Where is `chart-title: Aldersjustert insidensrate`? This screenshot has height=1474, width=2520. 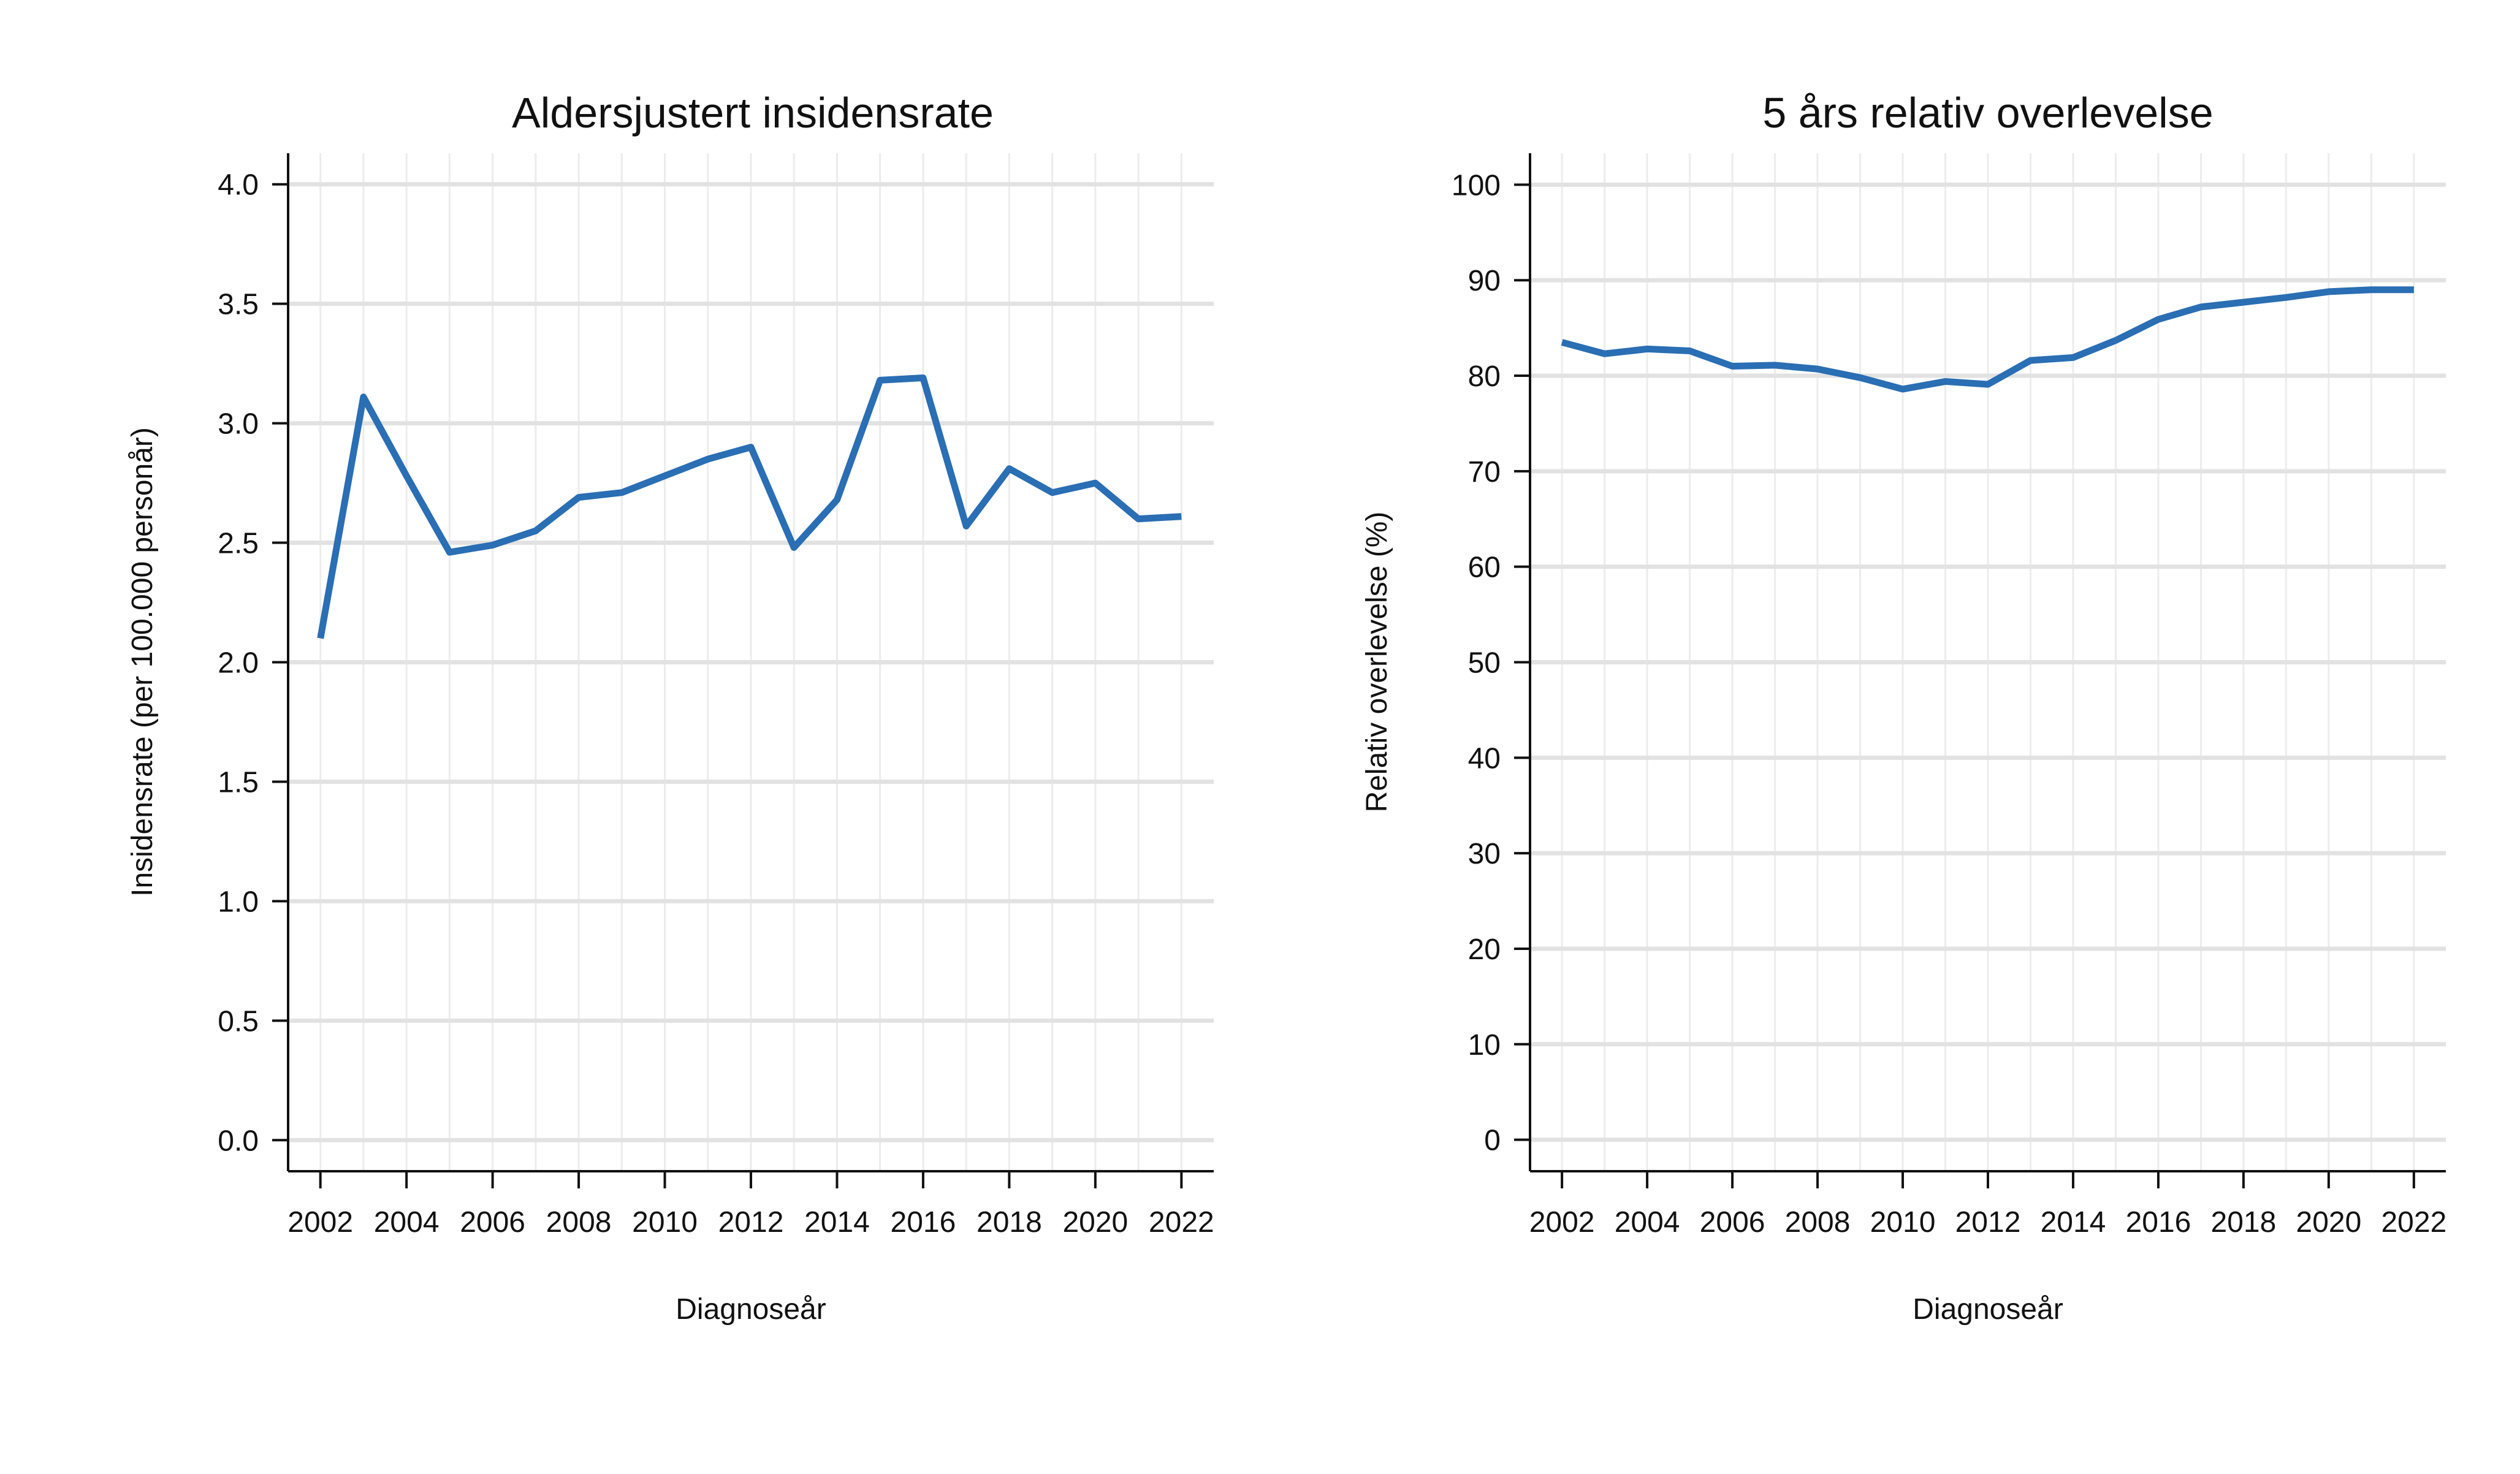 chart-title: Aldersjustert insidensrate is located at coordinates (753, 113).